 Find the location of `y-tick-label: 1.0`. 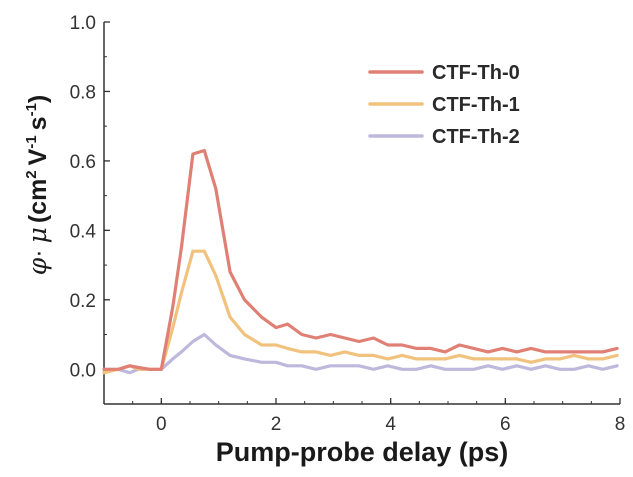

y-tick-label: 1.0 is located at coordinates (83, 23).